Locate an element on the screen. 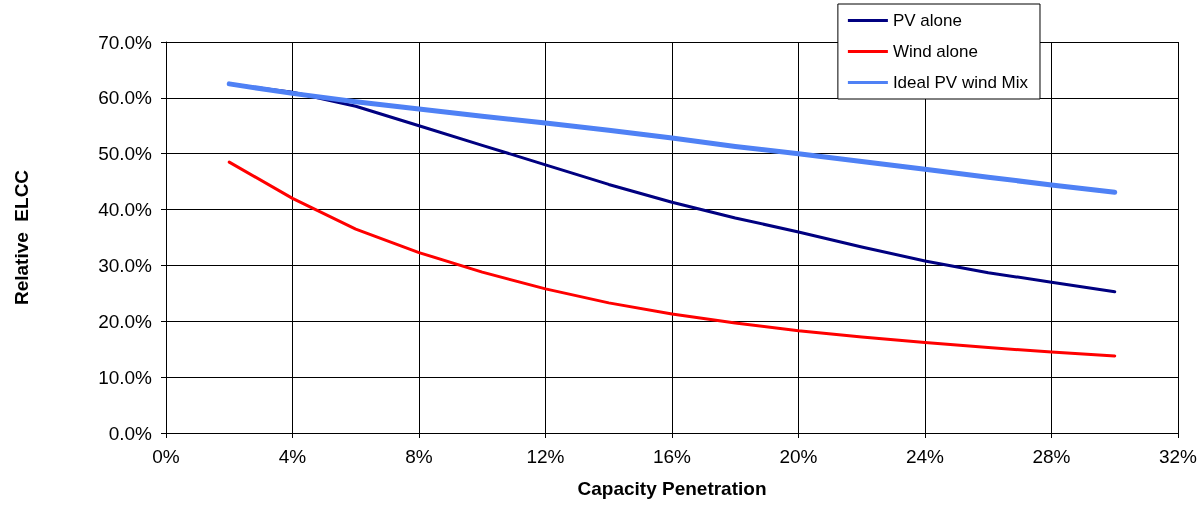 Image resolution: width=1200 pixels, height=519 pixels. y-tick-label: 60.0% is located at coordinates (125, 98).